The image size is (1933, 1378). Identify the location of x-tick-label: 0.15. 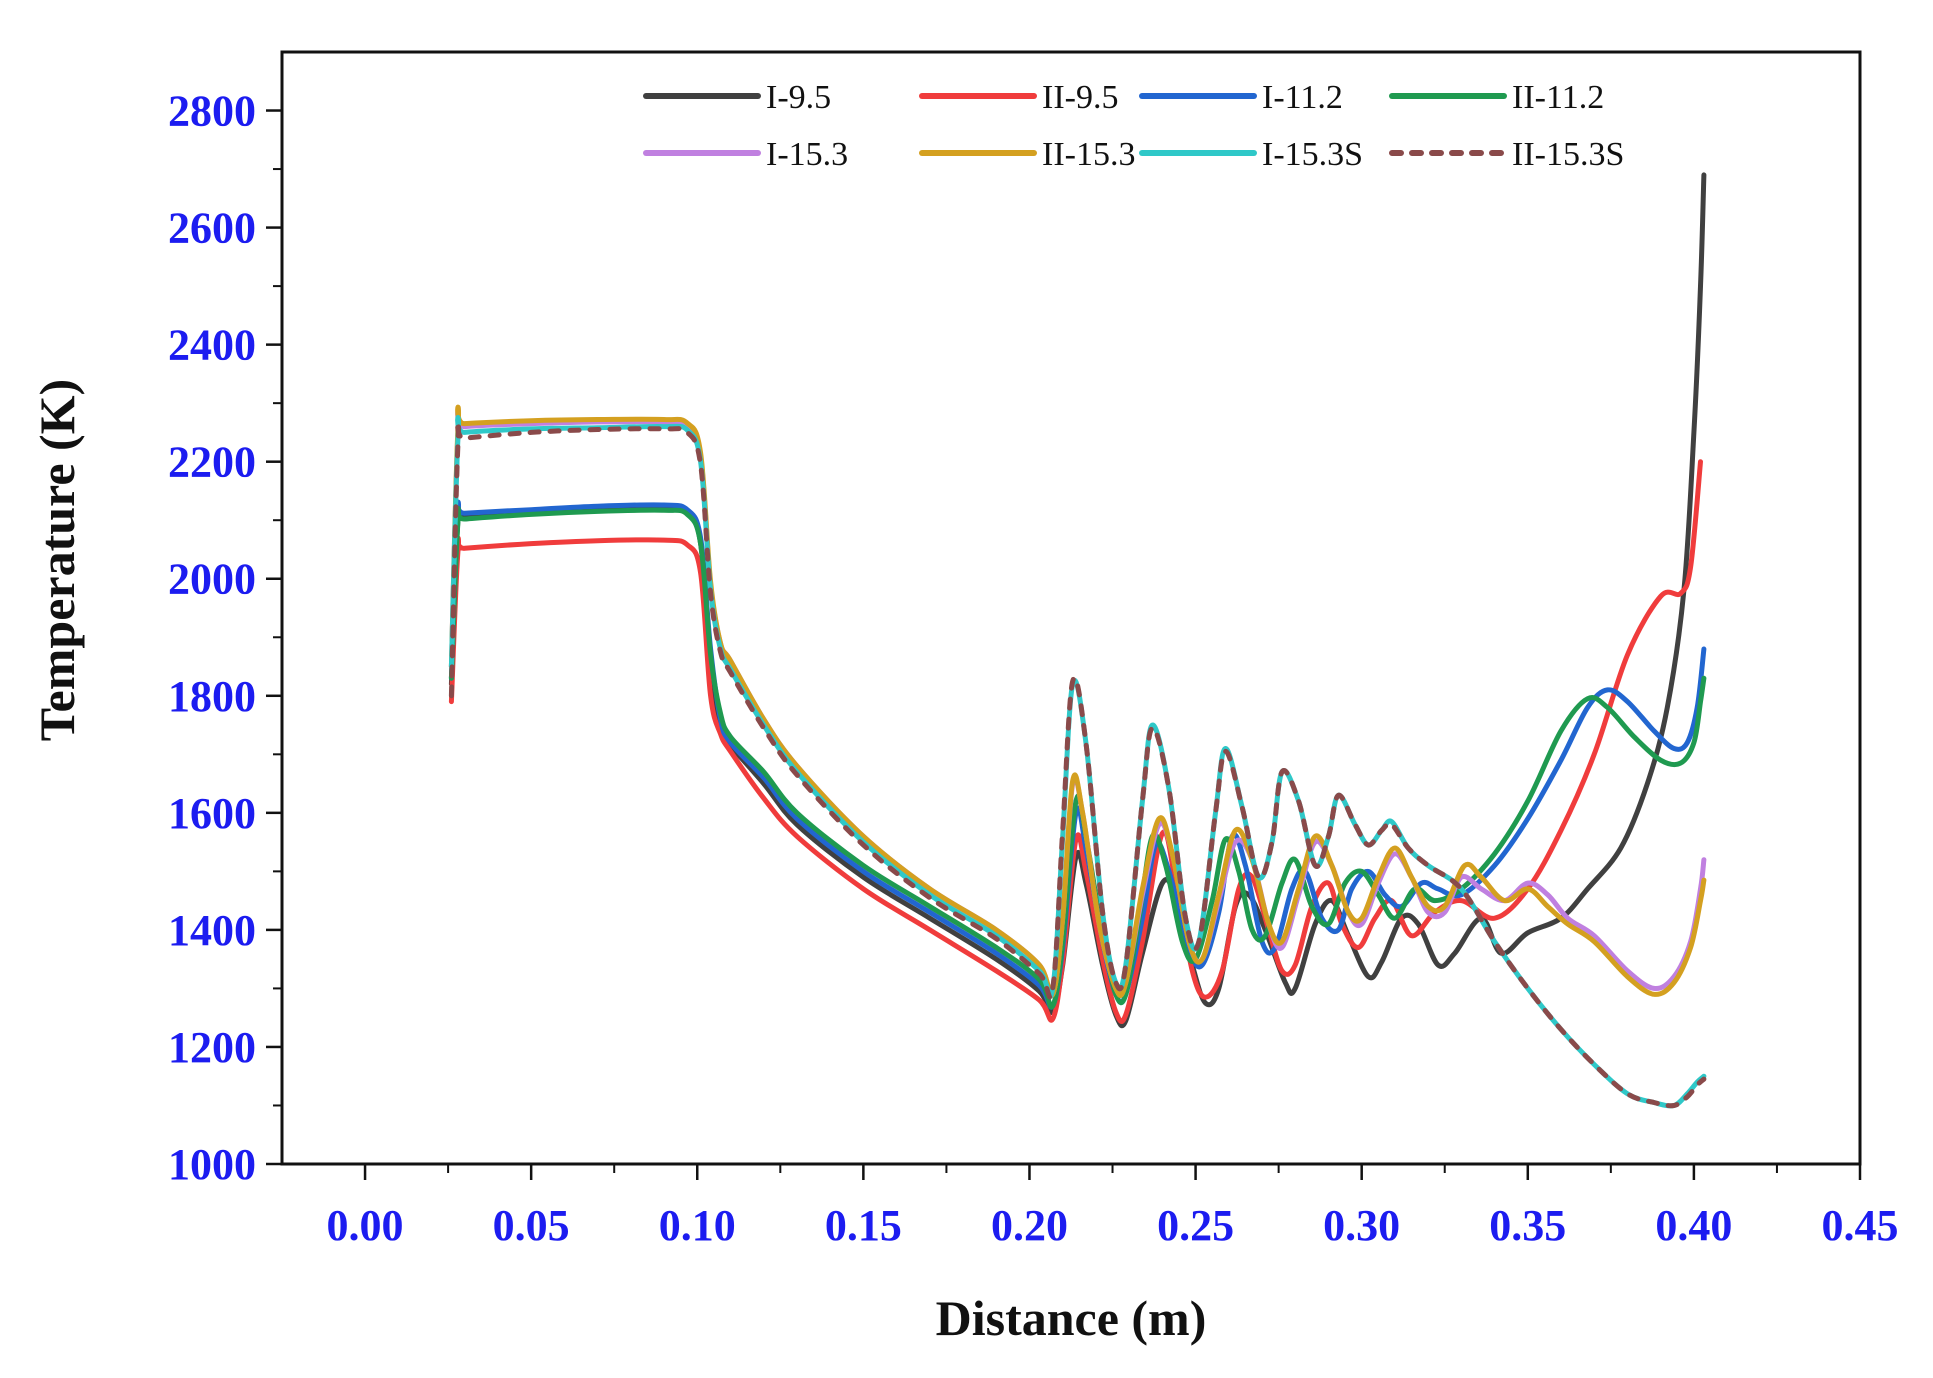
(863, 1225).